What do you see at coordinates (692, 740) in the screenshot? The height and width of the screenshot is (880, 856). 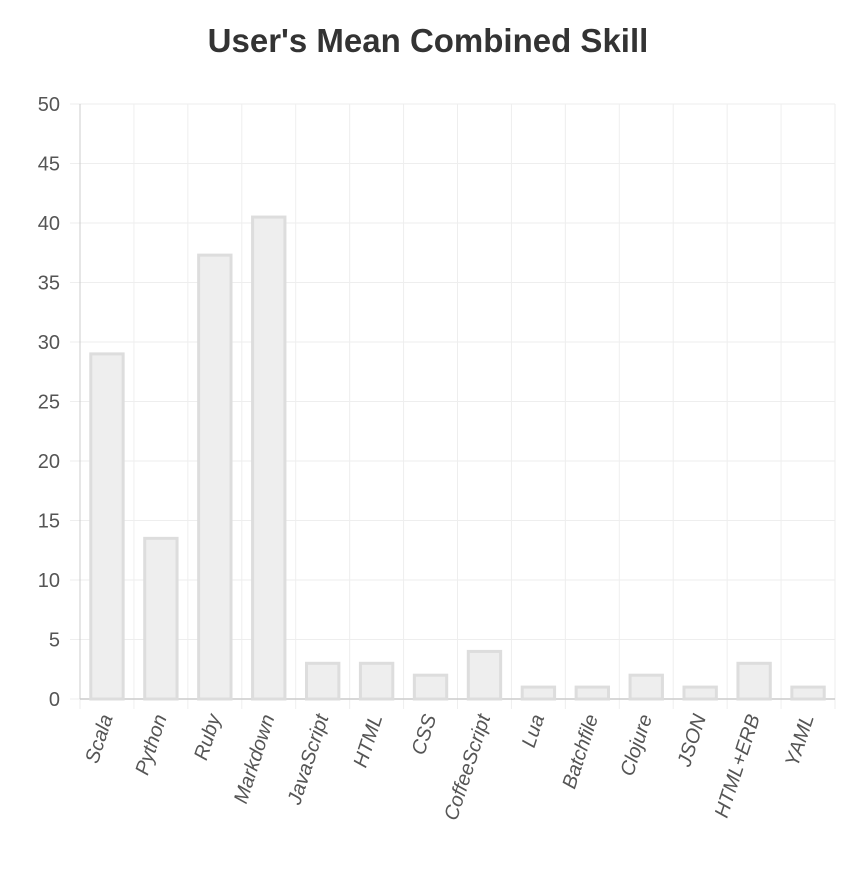 I see `x-tick-label: JSON` at bounding box center [692, 740].